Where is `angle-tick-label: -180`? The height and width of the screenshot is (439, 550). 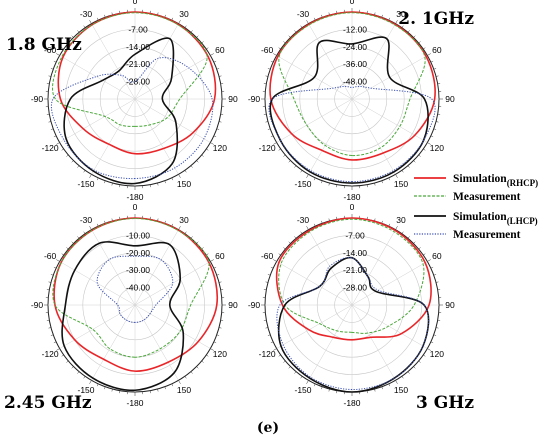 angle-tick-label: -180 is located at coordinates (351, 403).